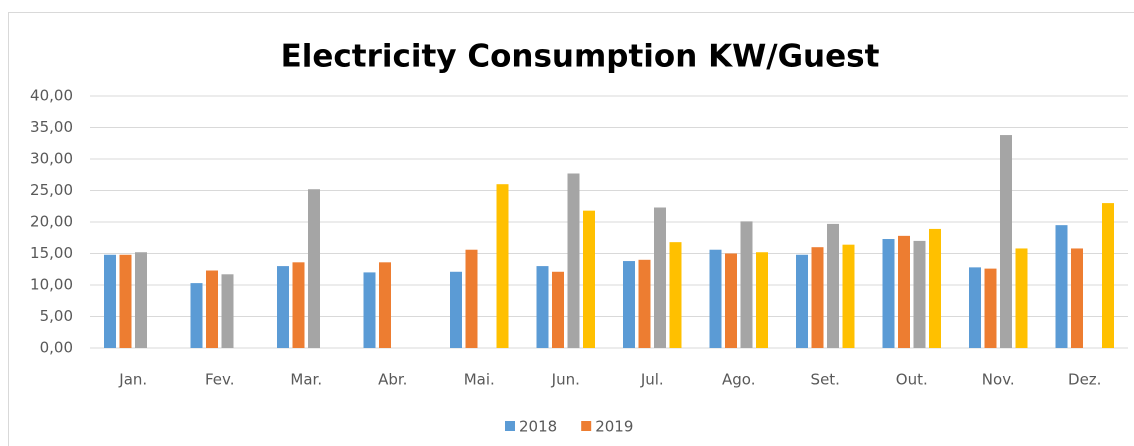 Image resolution: width=1134 pixels, height=446 pixels. What do you see at coordinates (51, 127) in the screenshot?
I see `y-tick-label: 35,00` at bounding box center [51, 127].